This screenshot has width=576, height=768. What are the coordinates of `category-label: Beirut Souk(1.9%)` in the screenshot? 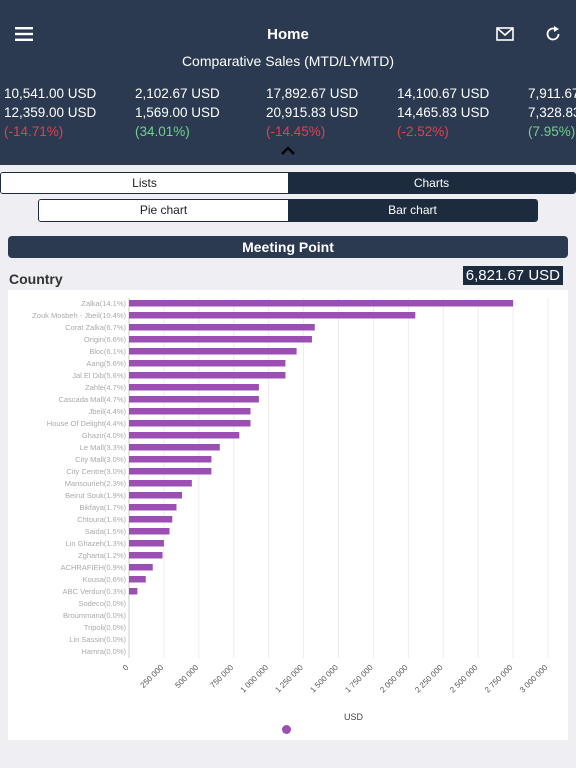 It's located at (95, 495).